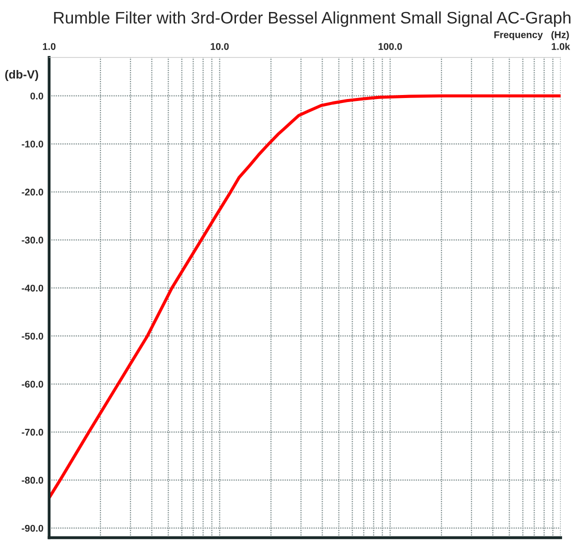 Image resolution: width=578 pixels, height=547 pixels. I want to click on x-tick-label: 1.0, so click(49, 46).